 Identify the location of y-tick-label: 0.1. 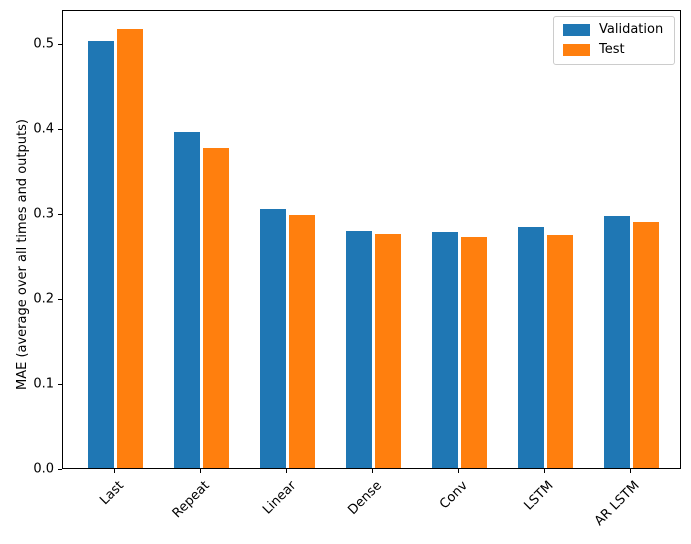
(43, 384).